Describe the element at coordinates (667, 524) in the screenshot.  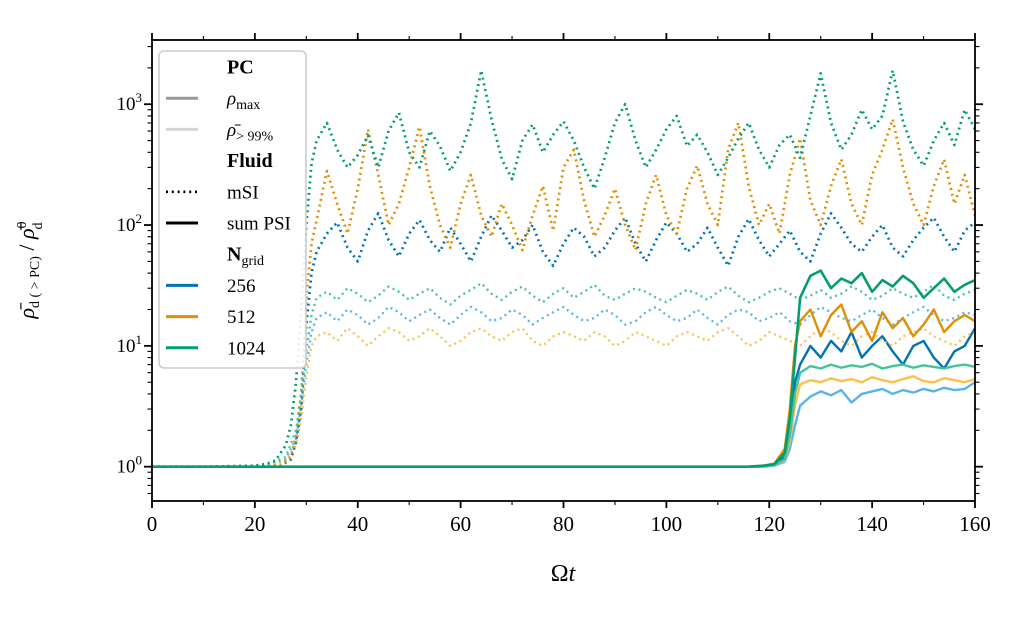
I see `x-tick-label: 100` at that location.